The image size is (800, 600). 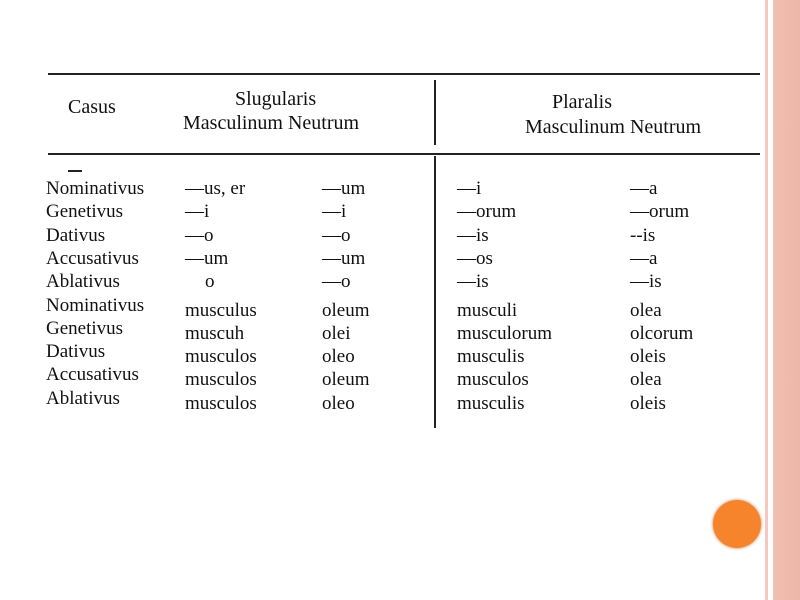 I want to click on cell-sg-n: —i, so click(x=334, y=212).